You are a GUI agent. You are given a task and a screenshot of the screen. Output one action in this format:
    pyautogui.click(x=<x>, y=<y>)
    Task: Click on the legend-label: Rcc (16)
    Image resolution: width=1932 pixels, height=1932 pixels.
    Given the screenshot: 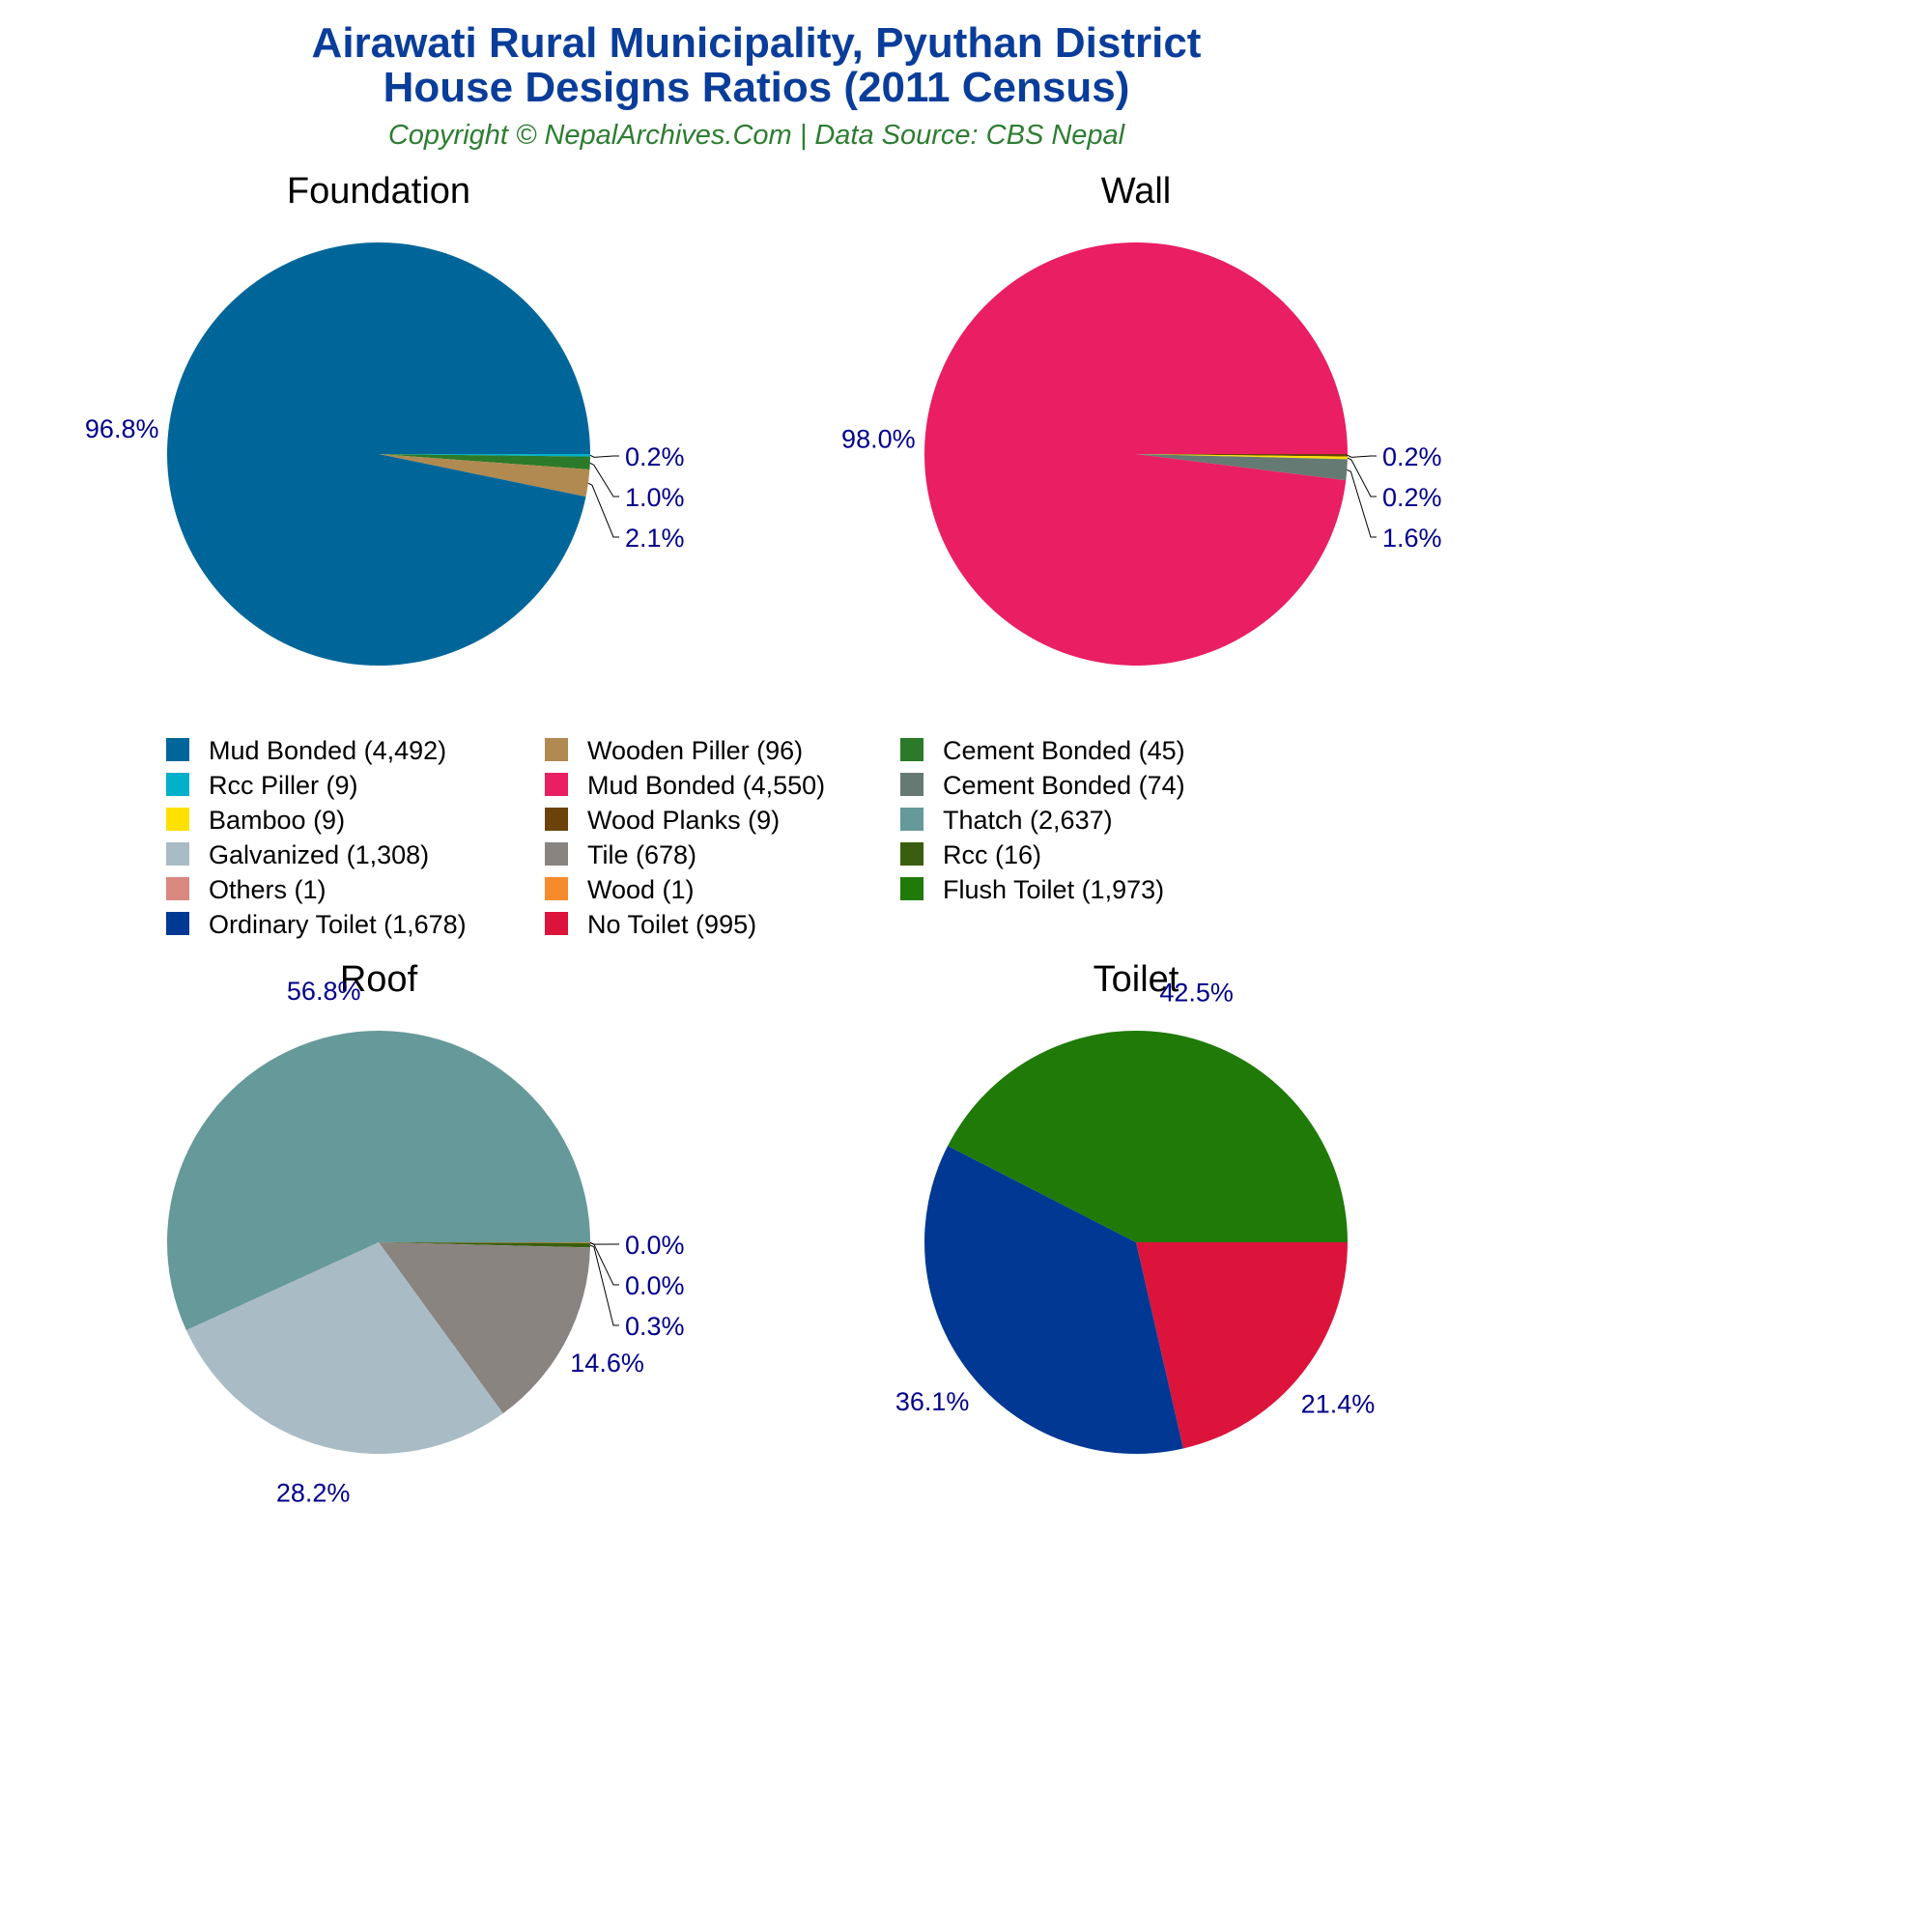 What is the action you would take?
    pyautogui.click(x=992, y=854)
    